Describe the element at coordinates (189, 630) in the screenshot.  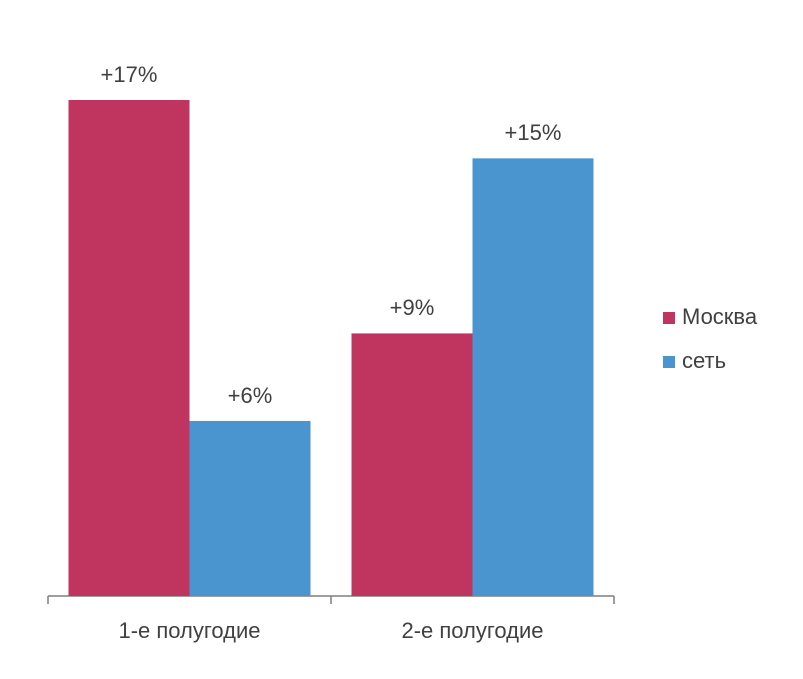
I see `x-tick-label: 1-е полугодие` at that location.